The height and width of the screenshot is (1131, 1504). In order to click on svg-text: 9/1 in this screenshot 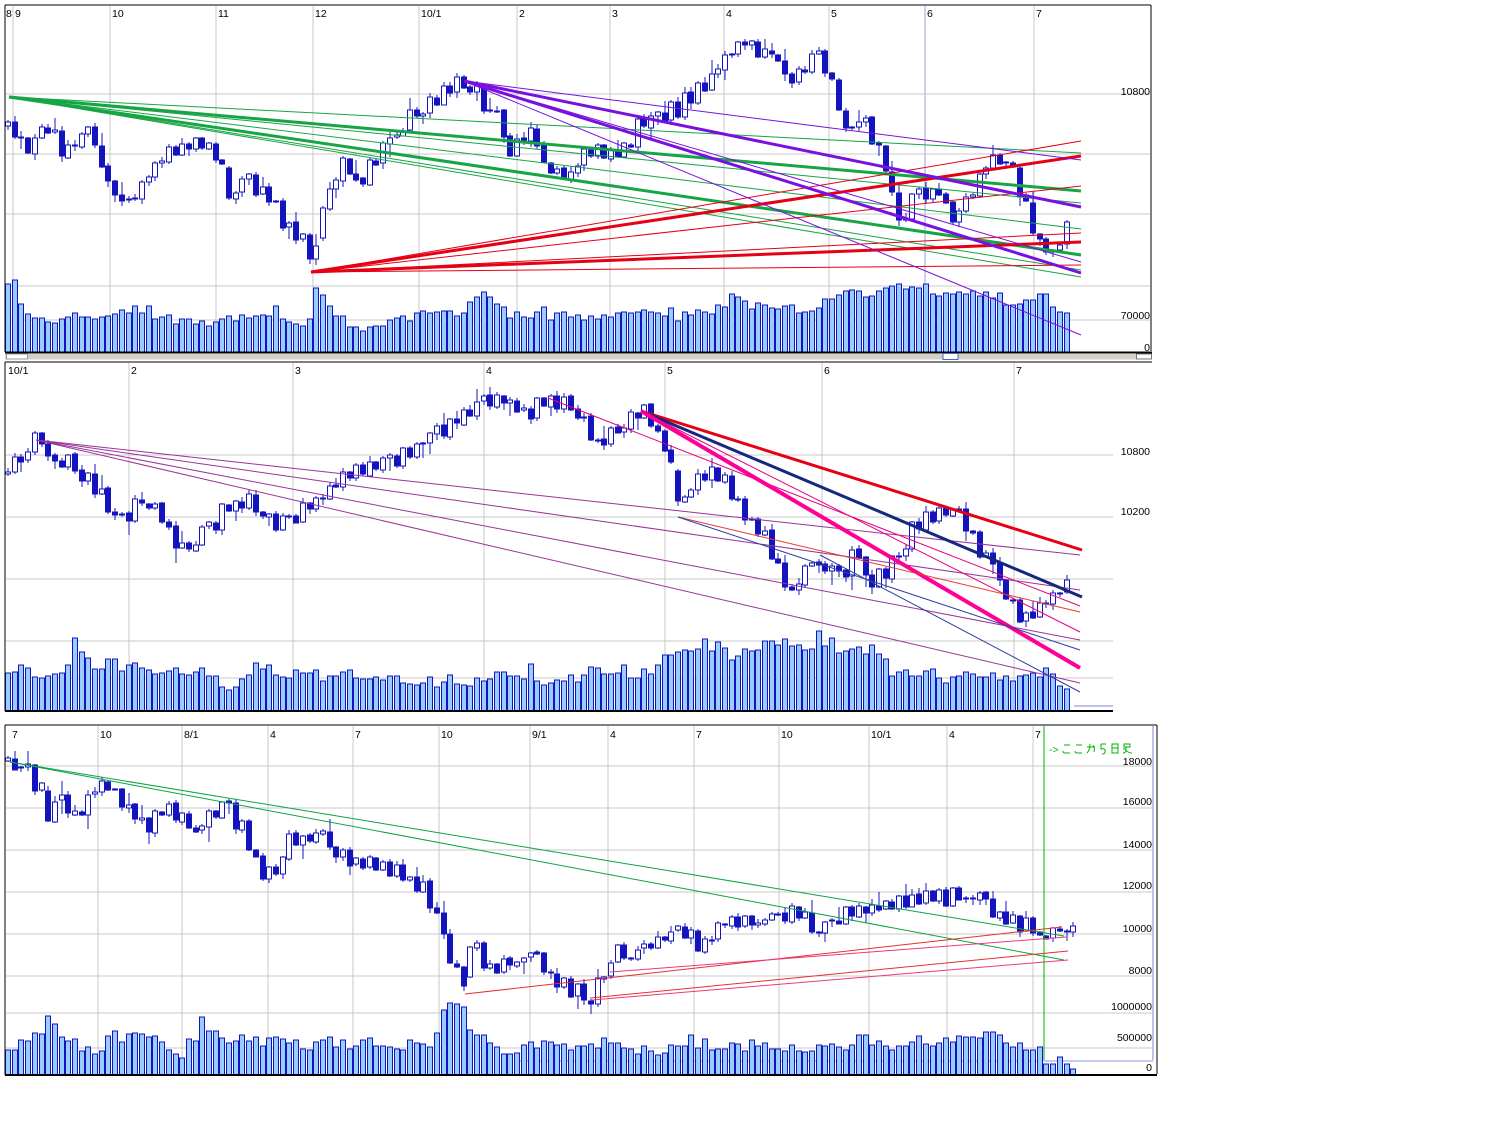, I will do `click(539, 735)`.